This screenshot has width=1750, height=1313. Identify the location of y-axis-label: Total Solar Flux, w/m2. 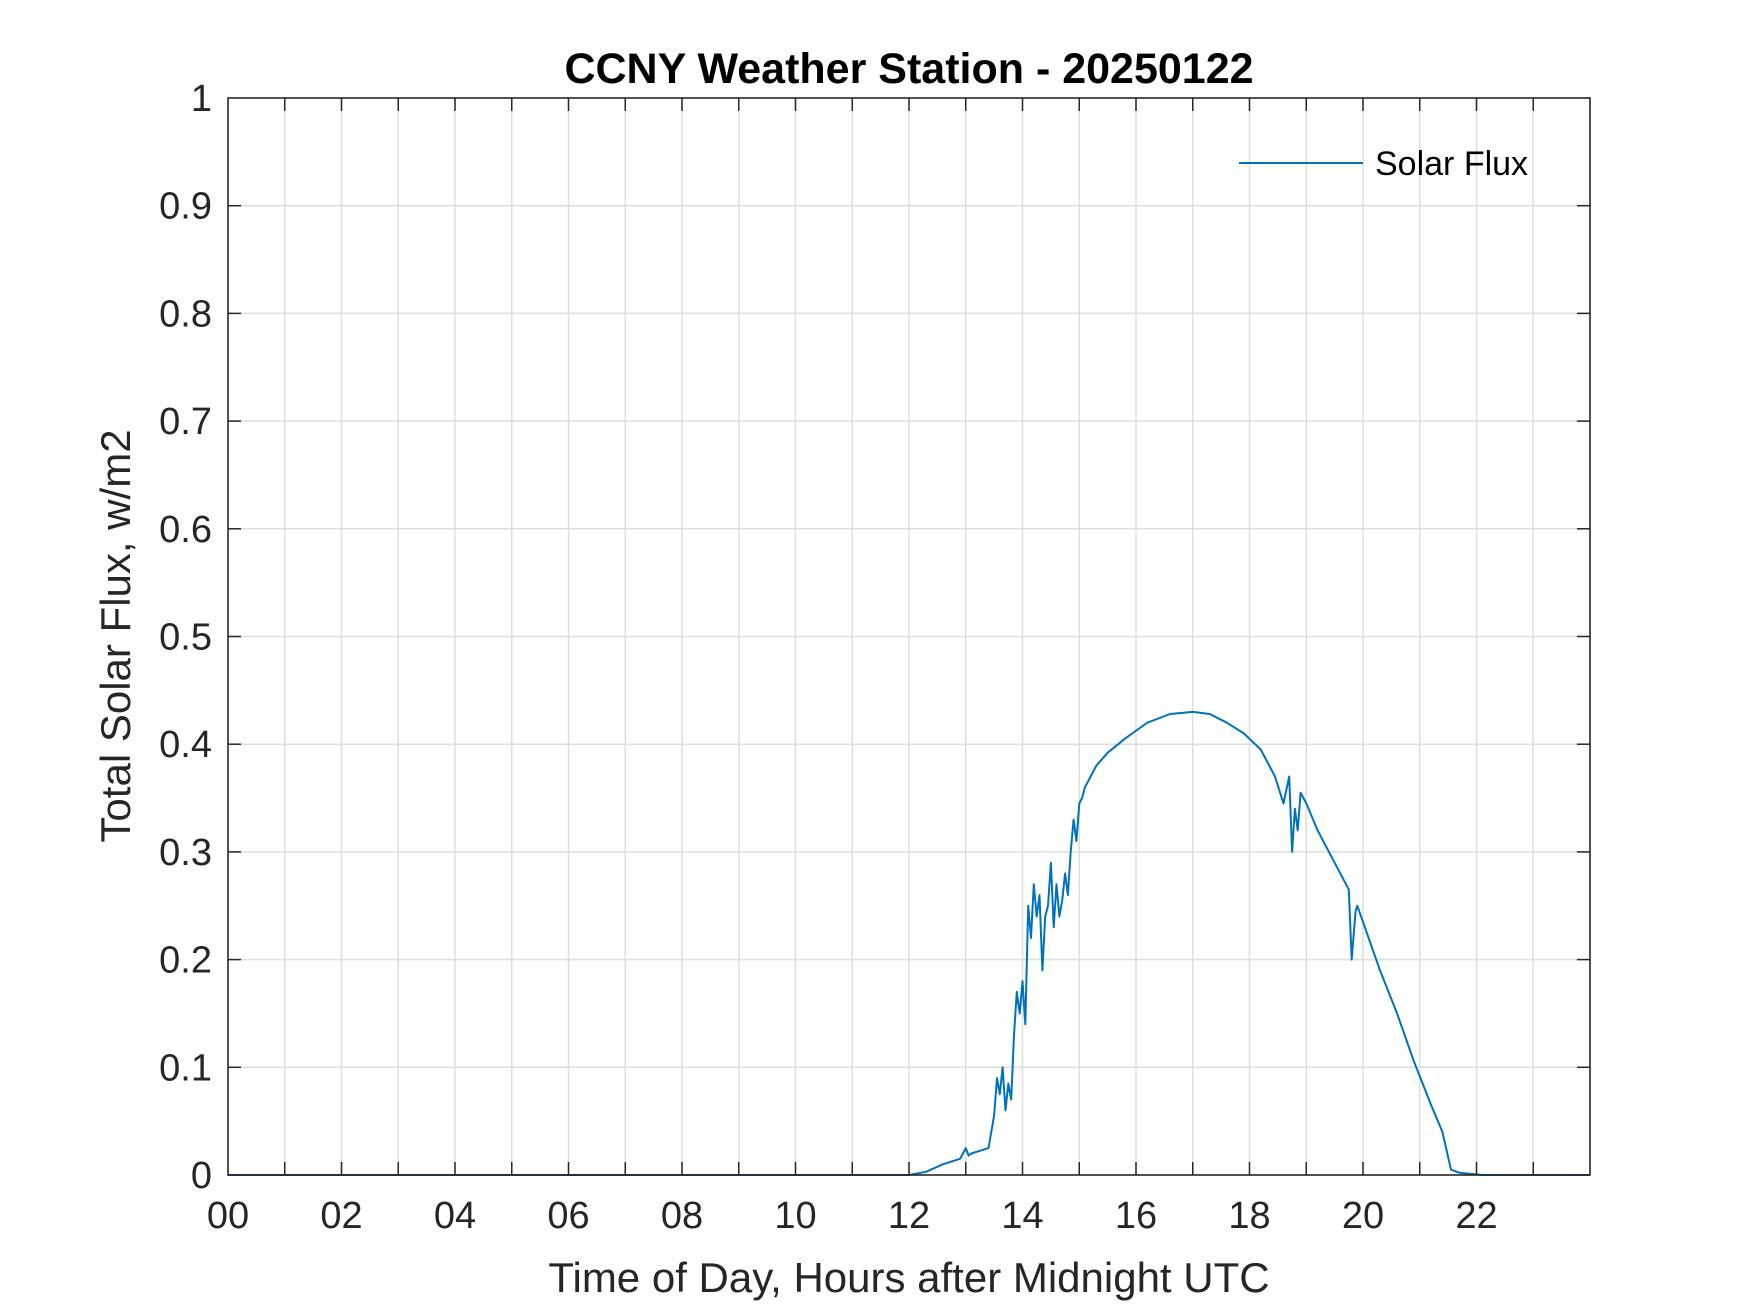
(115, 635).